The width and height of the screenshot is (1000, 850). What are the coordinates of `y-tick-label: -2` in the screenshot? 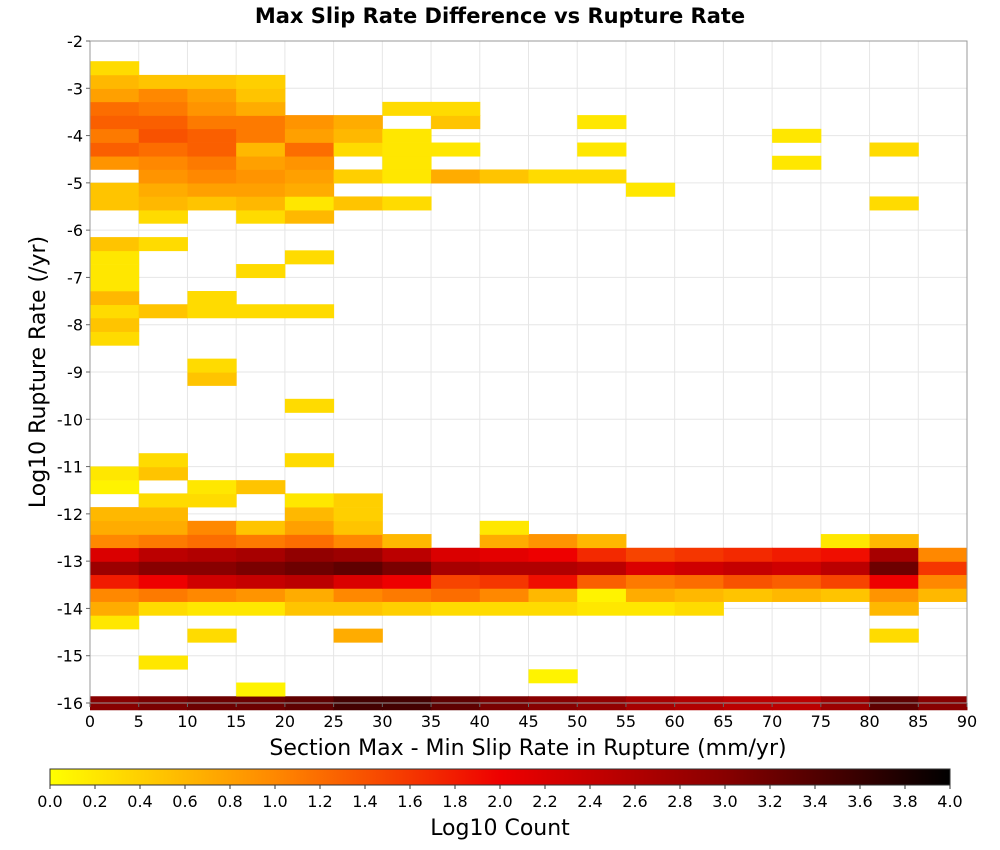 It's located at (75, 41).